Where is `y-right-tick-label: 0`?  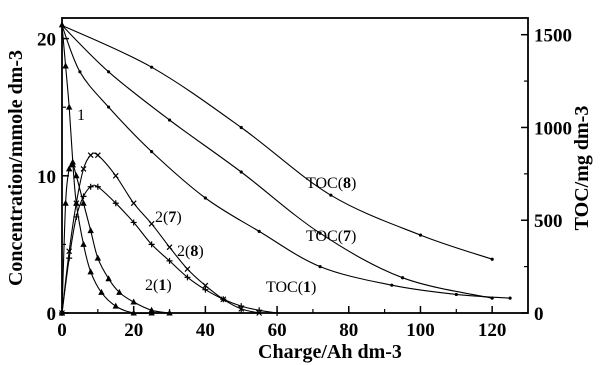 y-right-tick-label: 0 is located at coordinates (539, 314).